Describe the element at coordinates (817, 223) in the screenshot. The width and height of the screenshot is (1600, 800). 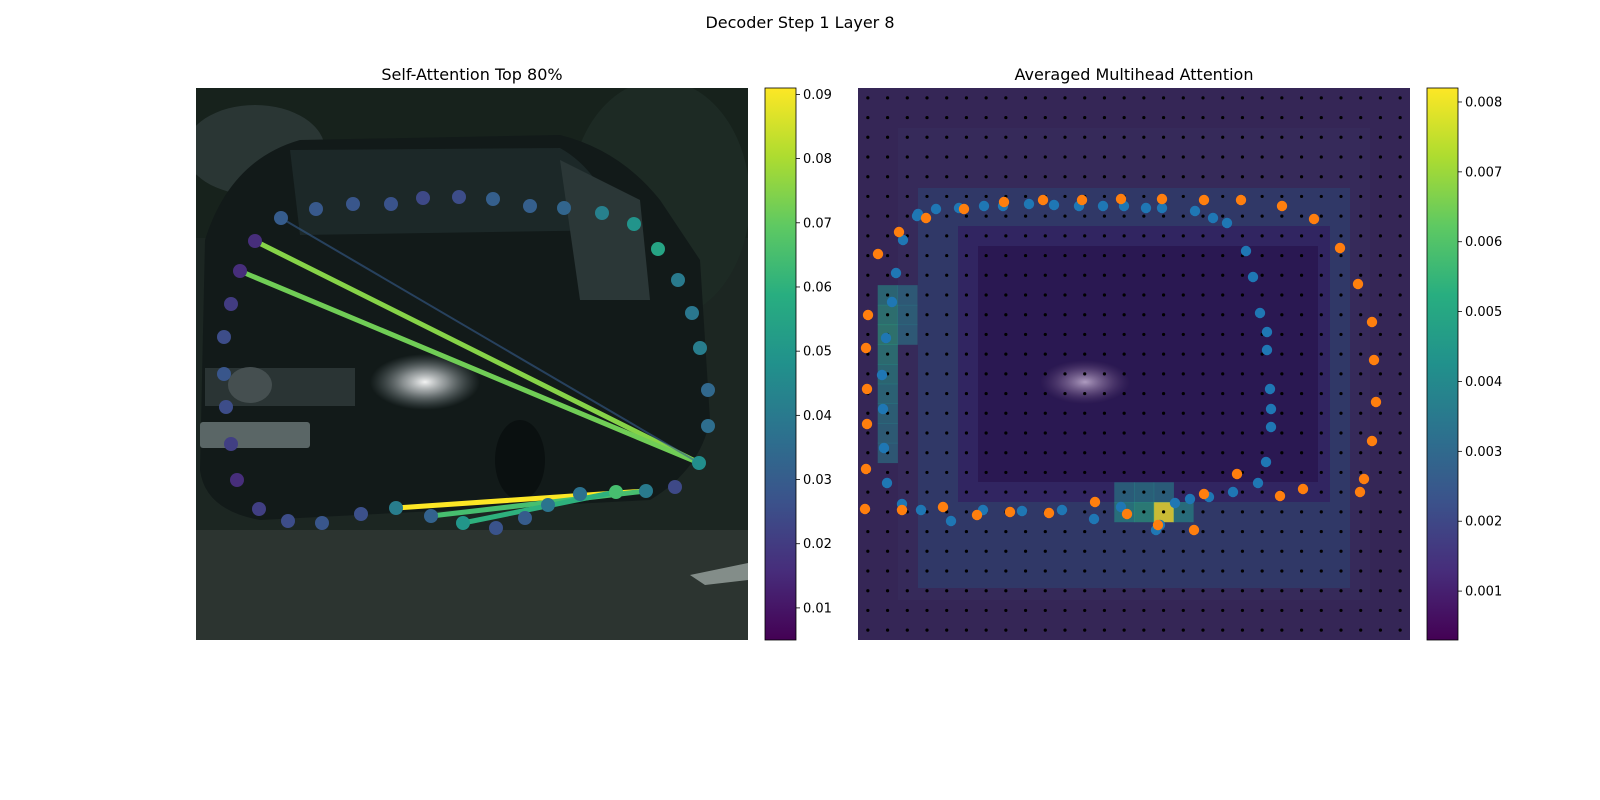
I see `colorbar-tick-label: 0.07` at that location.